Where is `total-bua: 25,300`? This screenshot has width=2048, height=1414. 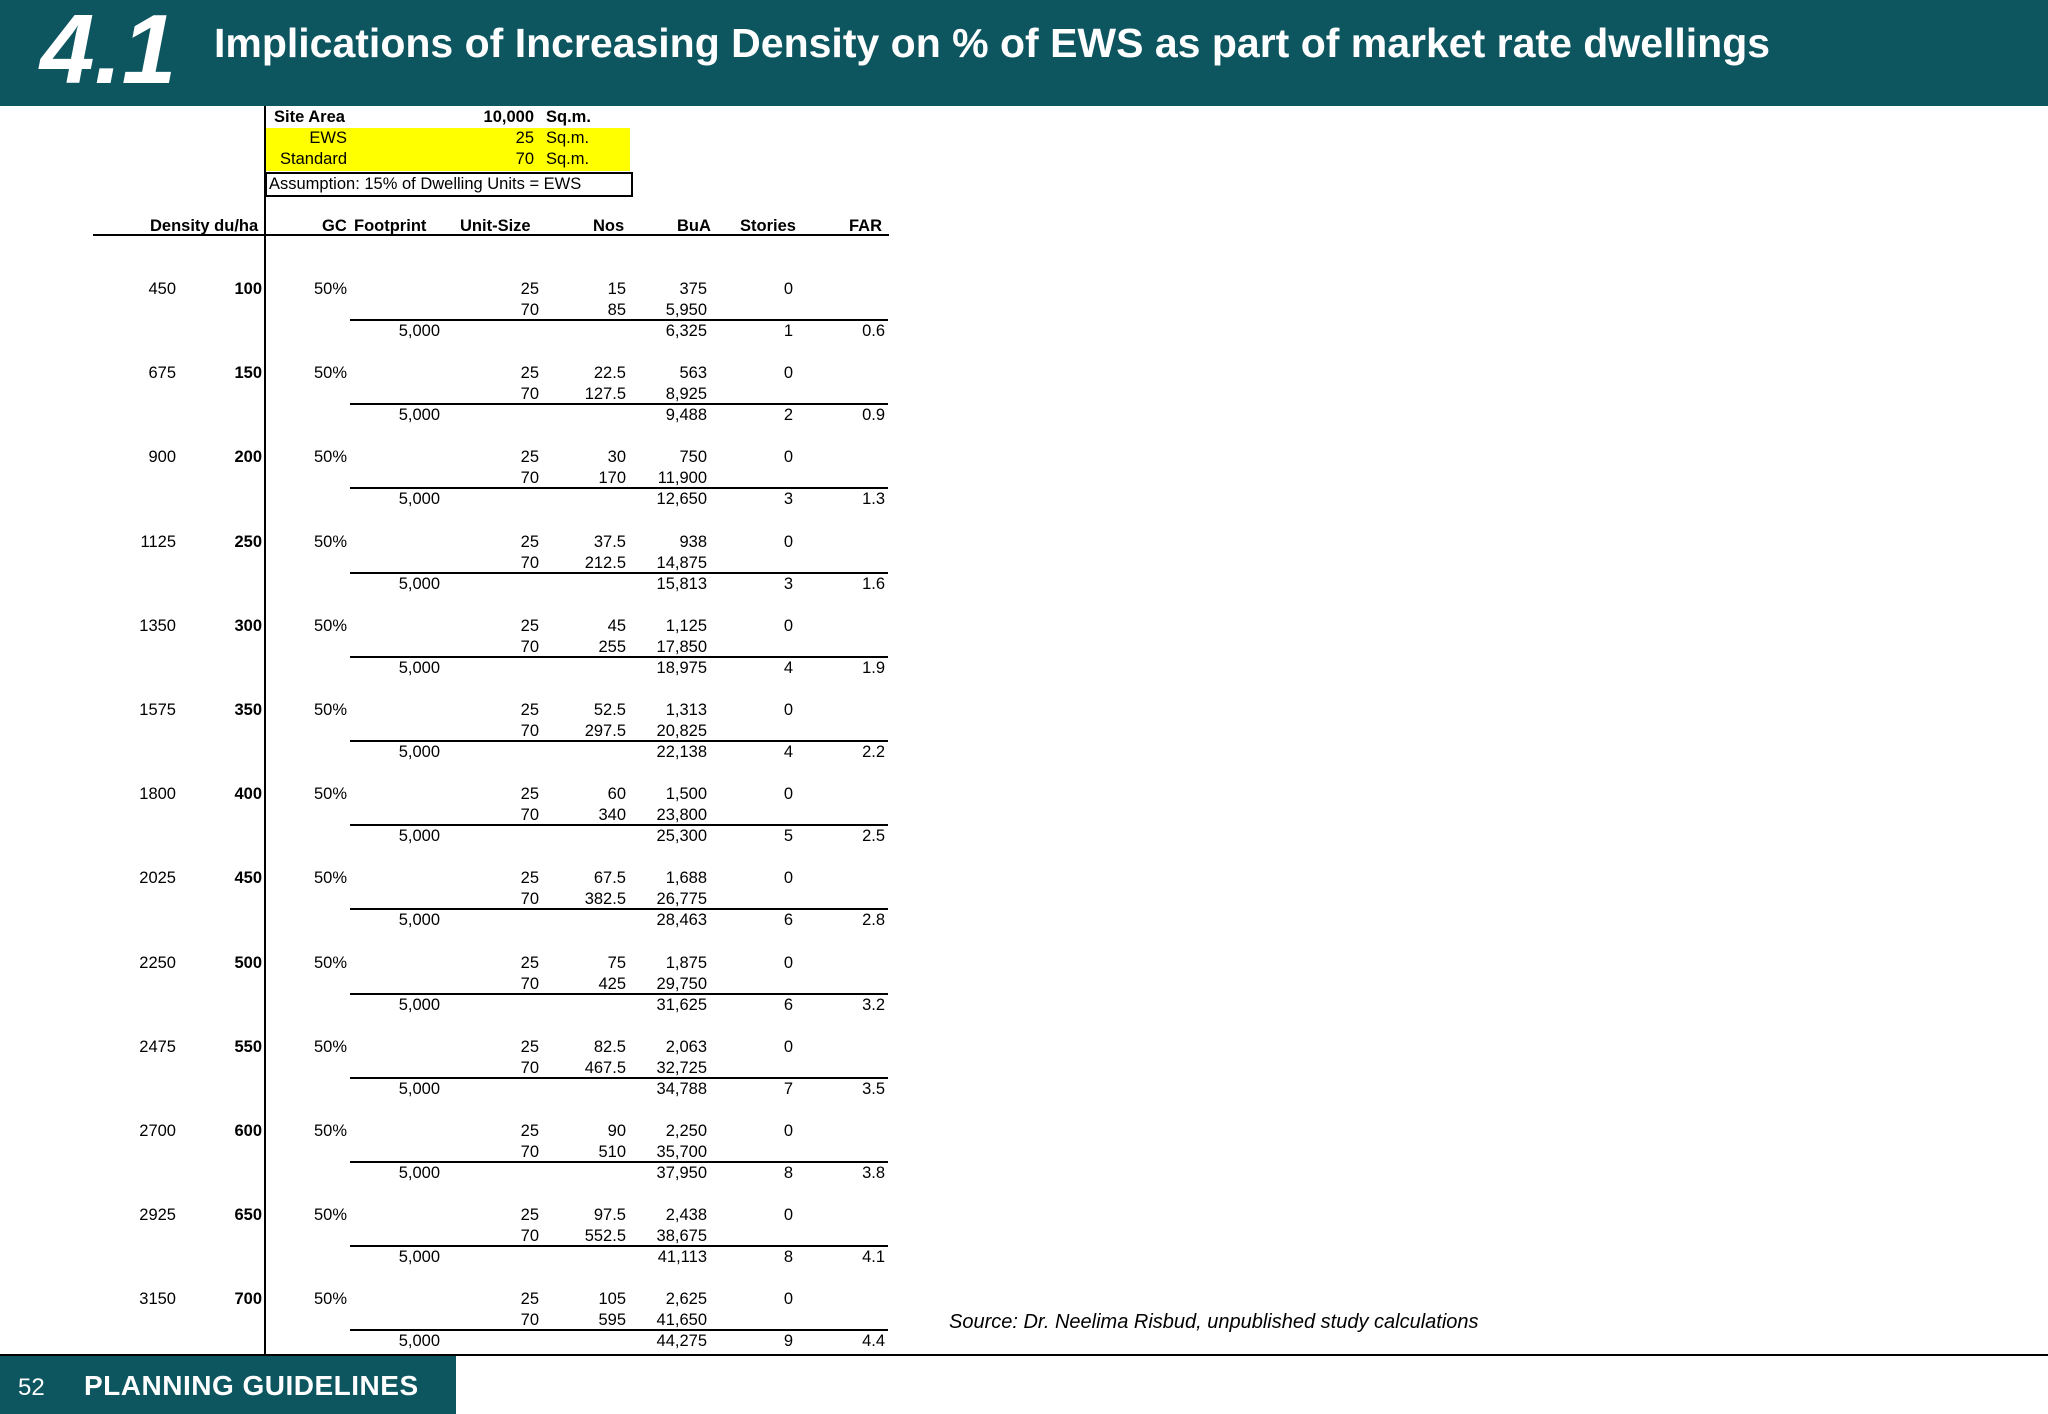 total-bua: 25,300 is located at coordinates (681, 836).